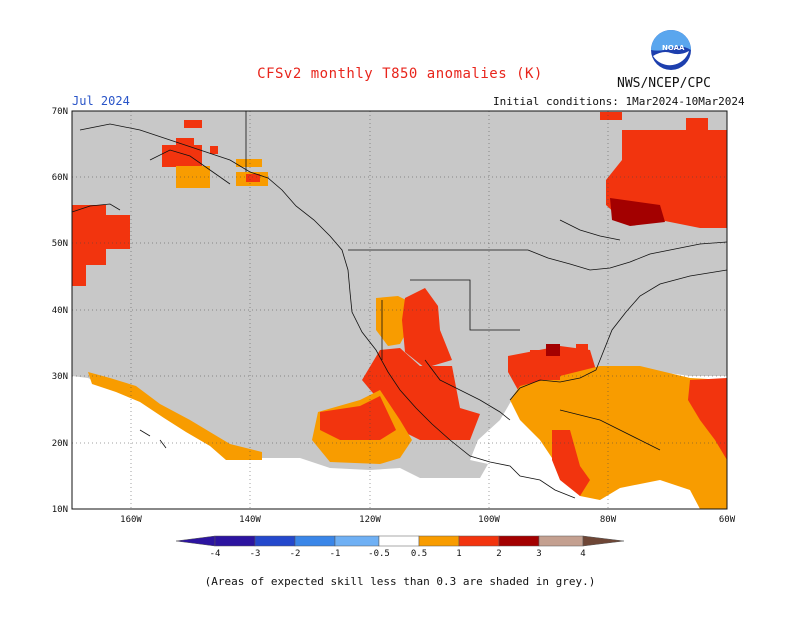 The width and height of the screenshot is (800, 618). Describe the element at coordinates (400, 74) in the screenshot. I see `map-title: CFSv2 monthly T850 anomalies (K)` at that location.